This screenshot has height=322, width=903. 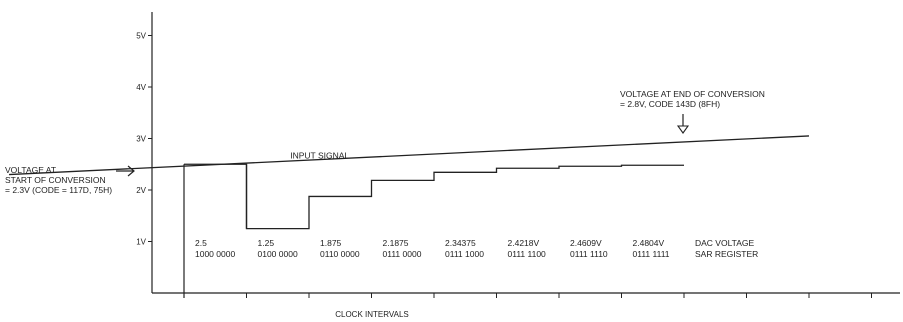 What do you see at coordinates (141, 36) in the screenshot?
I see `y-tick-label: 5V` at bounding box center [141, 36].